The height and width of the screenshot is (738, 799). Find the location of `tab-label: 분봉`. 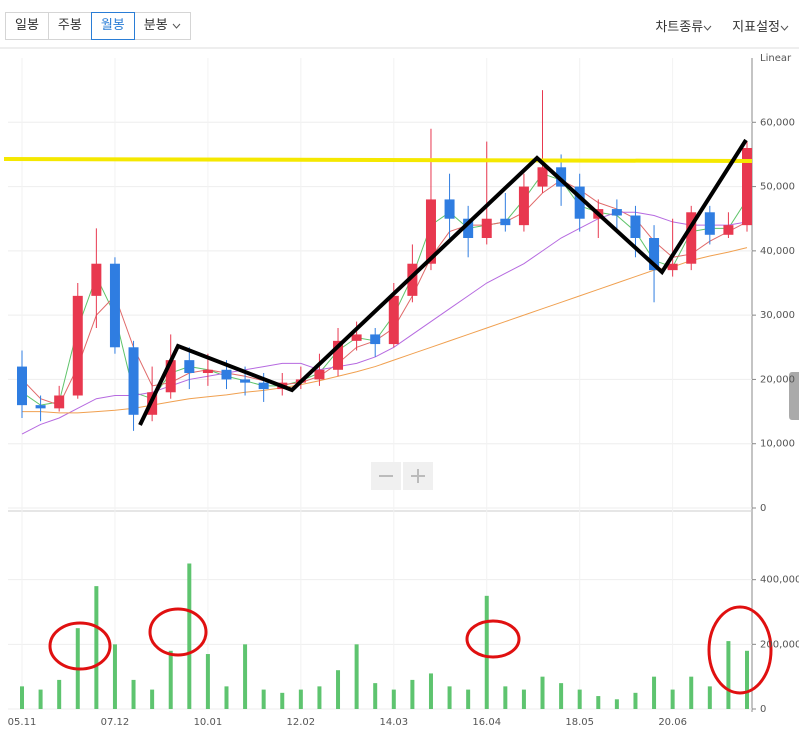

tab-label: 분봉 is located at coordinates (155, 25).